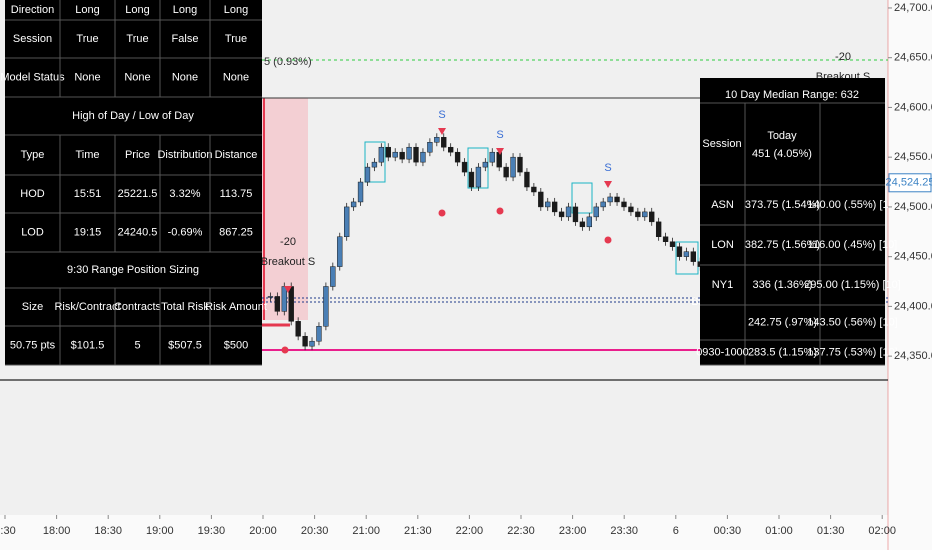 The height and width of the screenshot is (550, 932). I want to click on table-cell: Session, so click(32, 39).